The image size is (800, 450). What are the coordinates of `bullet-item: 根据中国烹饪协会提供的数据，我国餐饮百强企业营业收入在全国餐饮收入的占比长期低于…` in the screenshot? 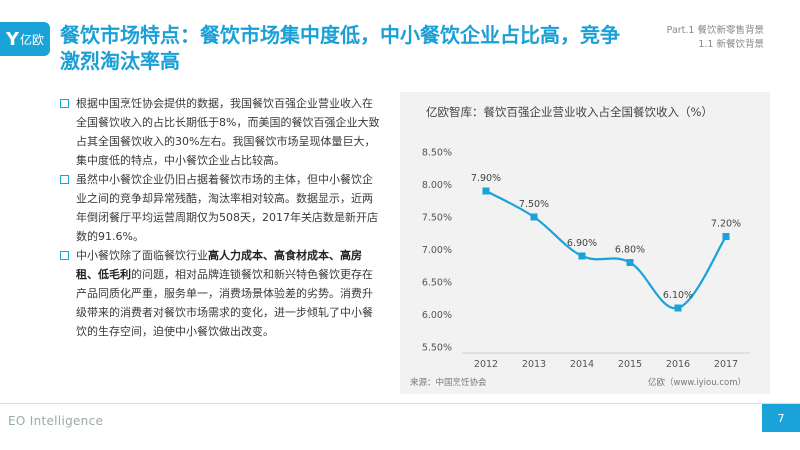 It's located at (221, 132).